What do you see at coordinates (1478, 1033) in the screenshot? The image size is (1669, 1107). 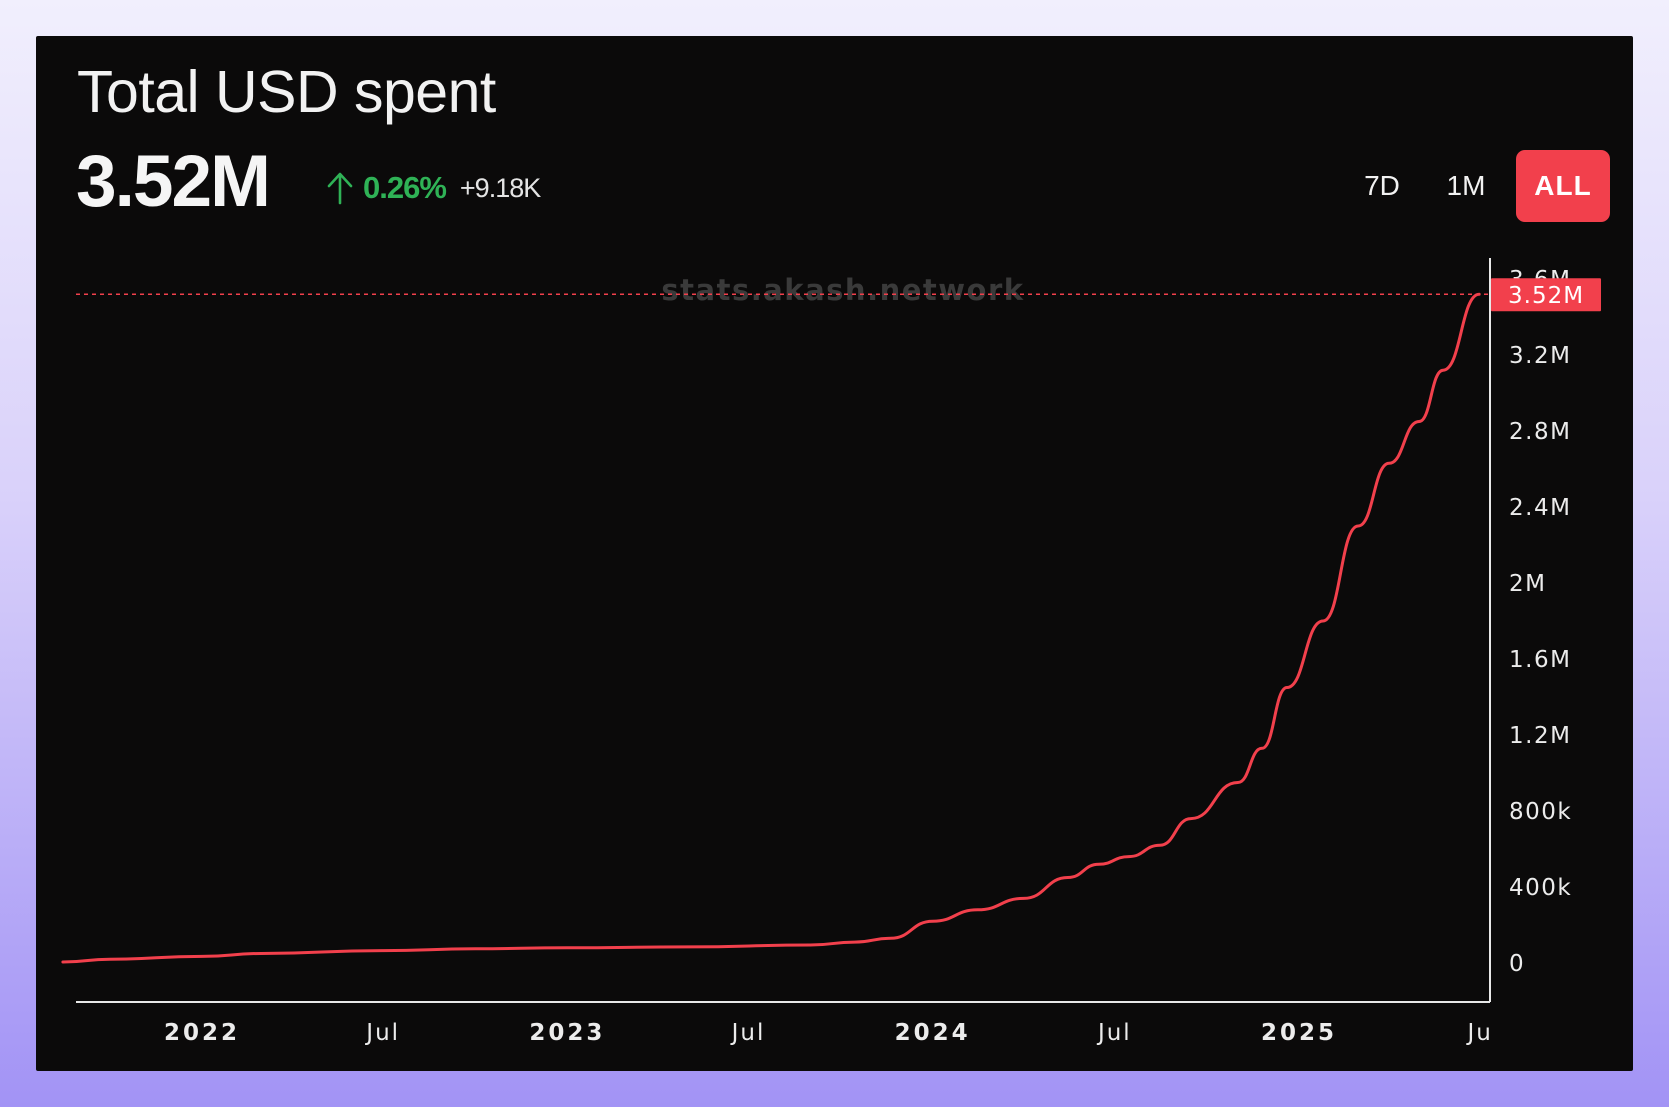 I see `x-tick-label: Ju` at bounding box center [1478, 1033].